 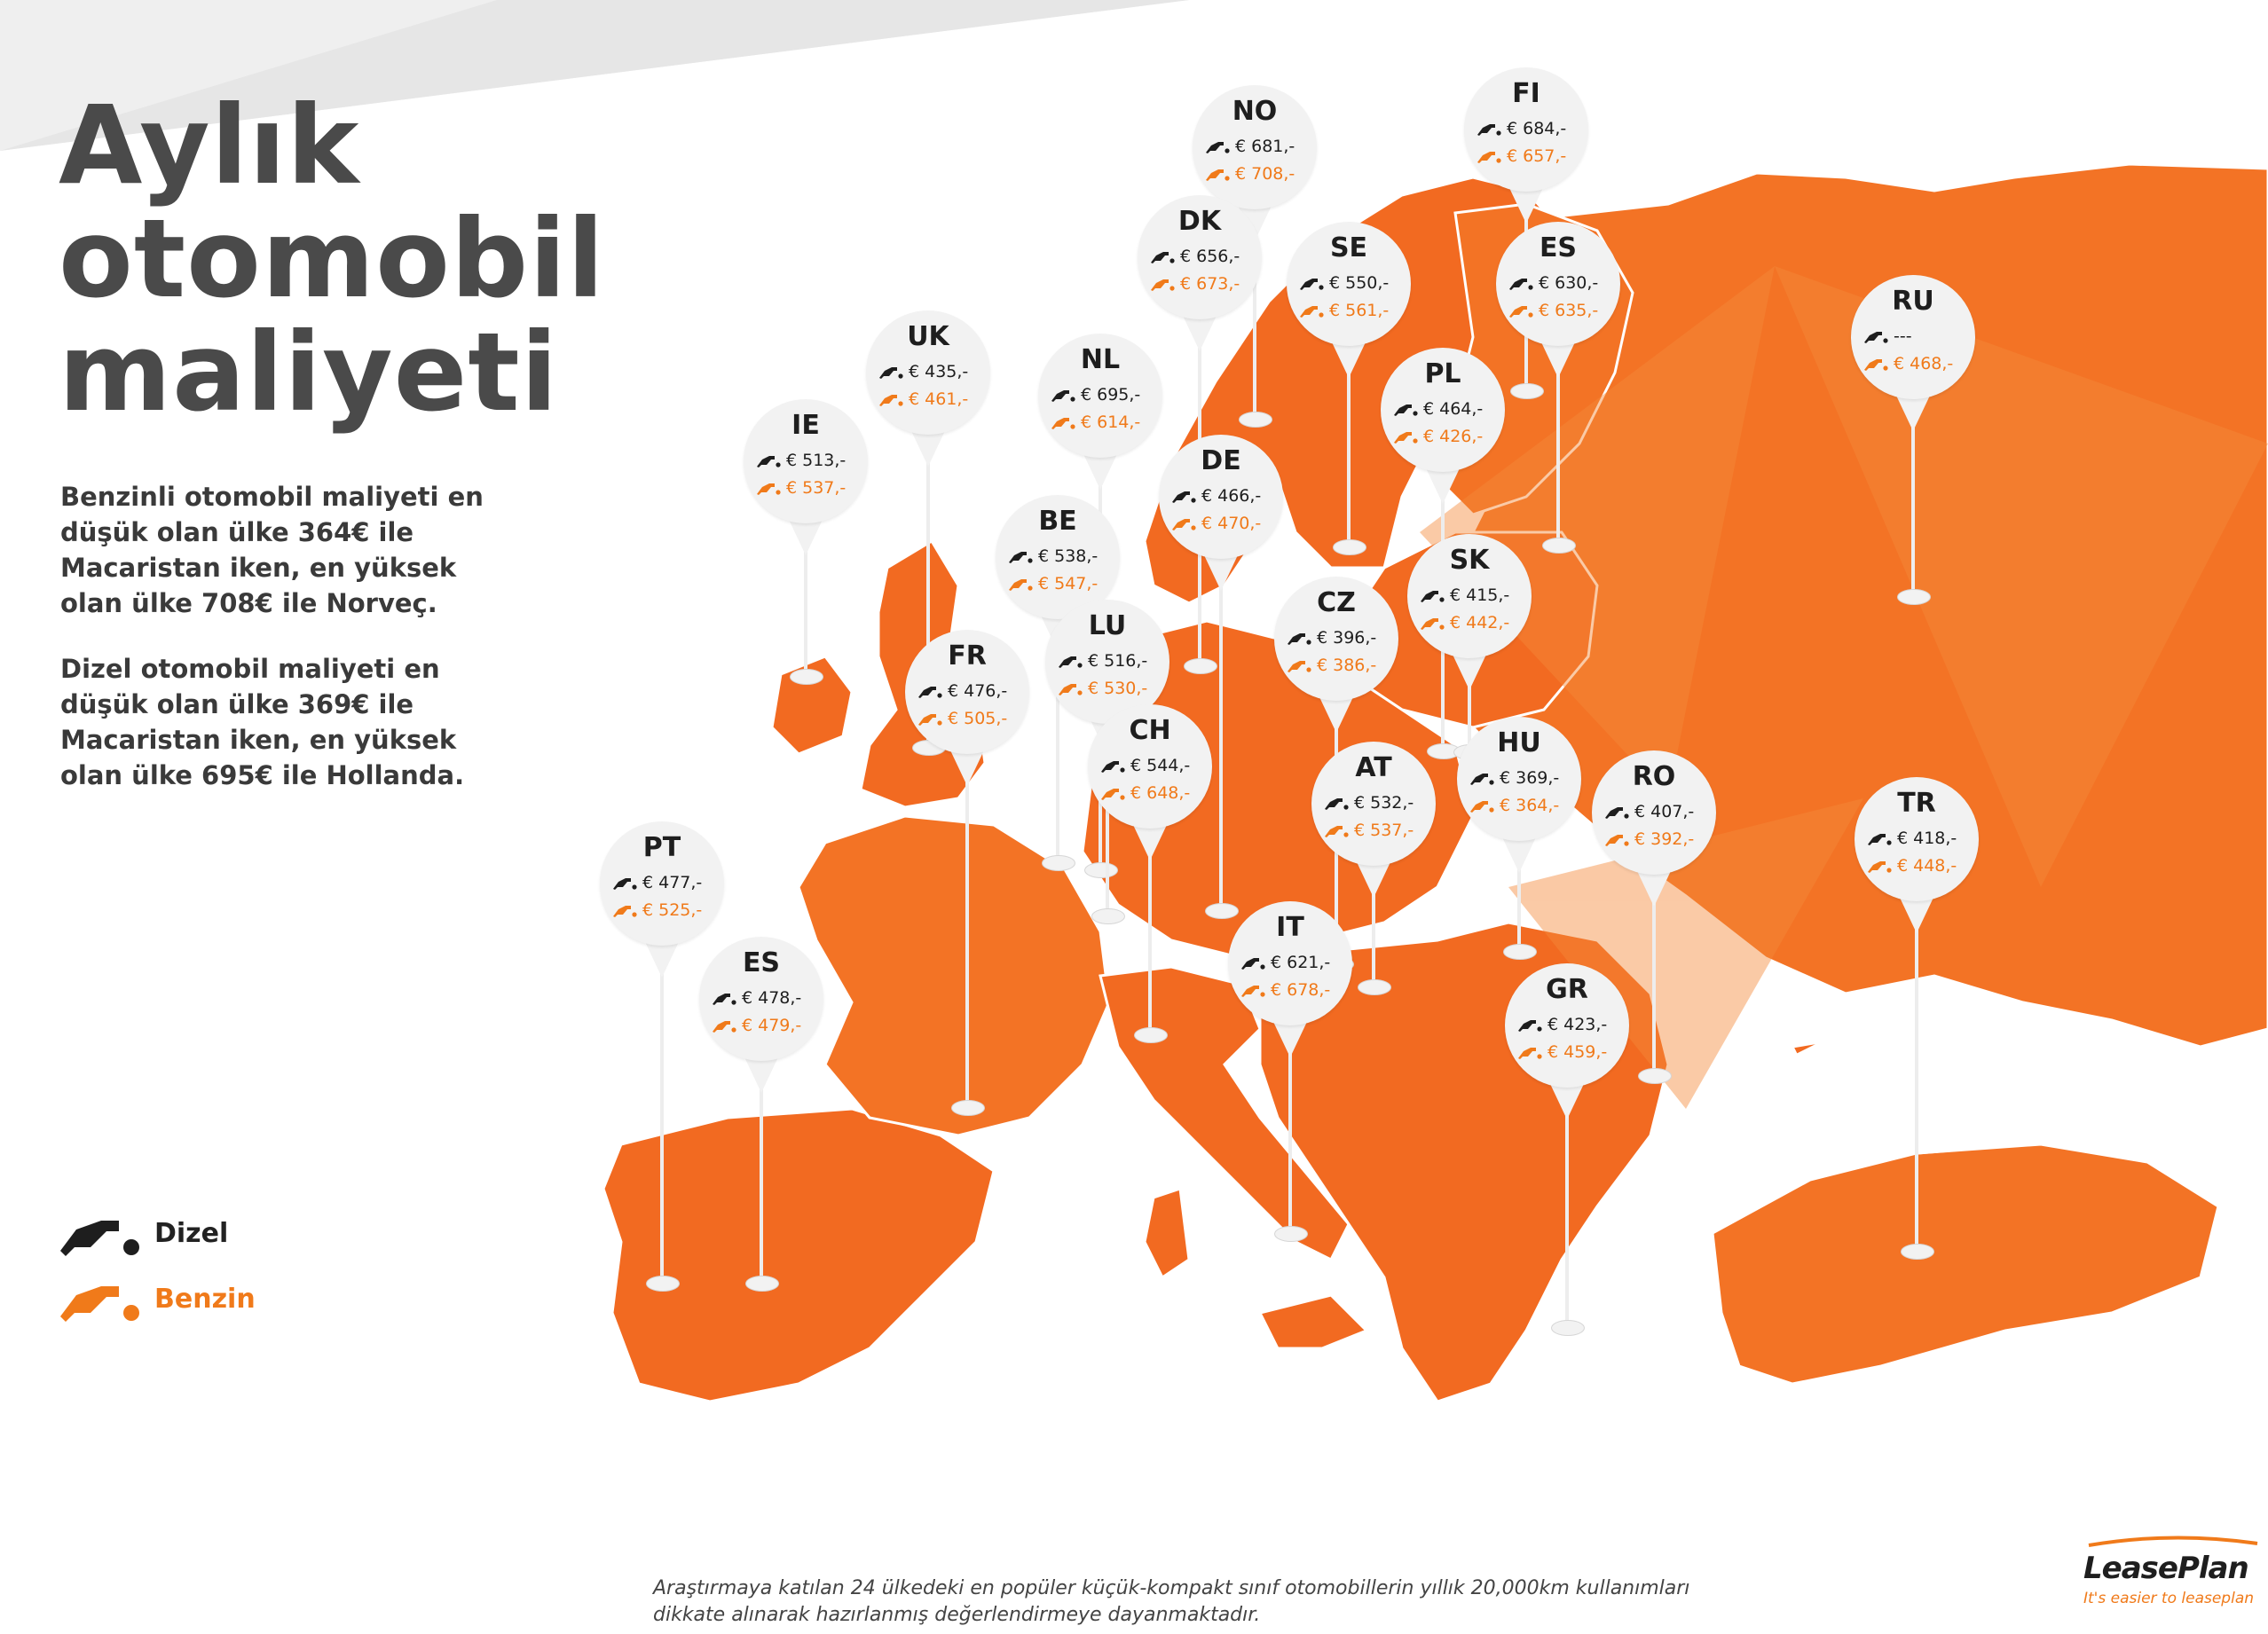 I want to click on country-pin-pl: PL € 464,- € 426,-, so click(x=1443, y=441).